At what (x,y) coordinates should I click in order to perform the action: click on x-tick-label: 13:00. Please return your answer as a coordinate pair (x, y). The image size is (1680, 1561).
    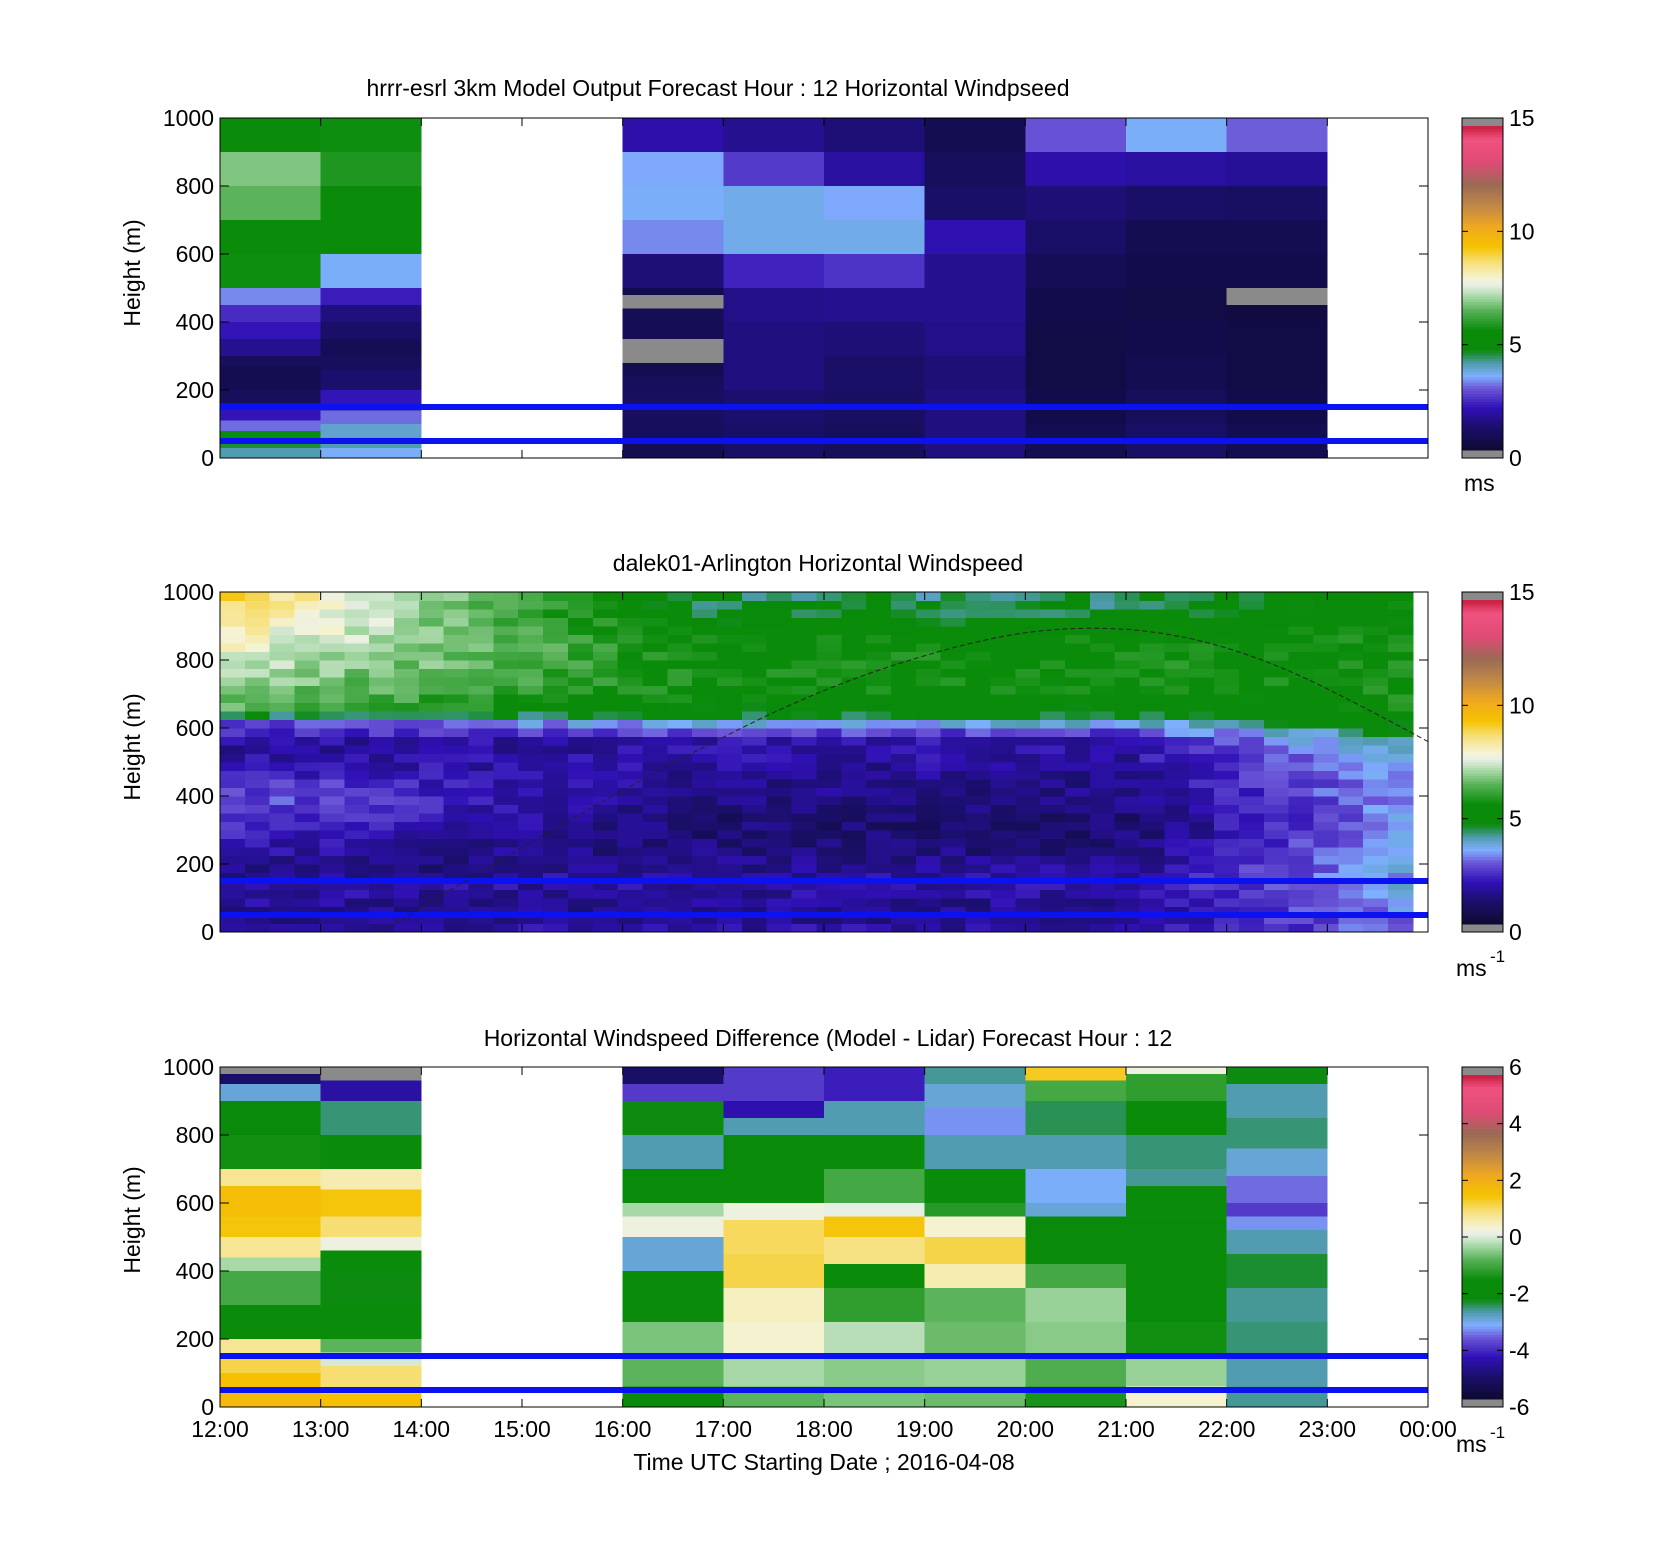
    Looking at the image, I should click on (321, 1429).